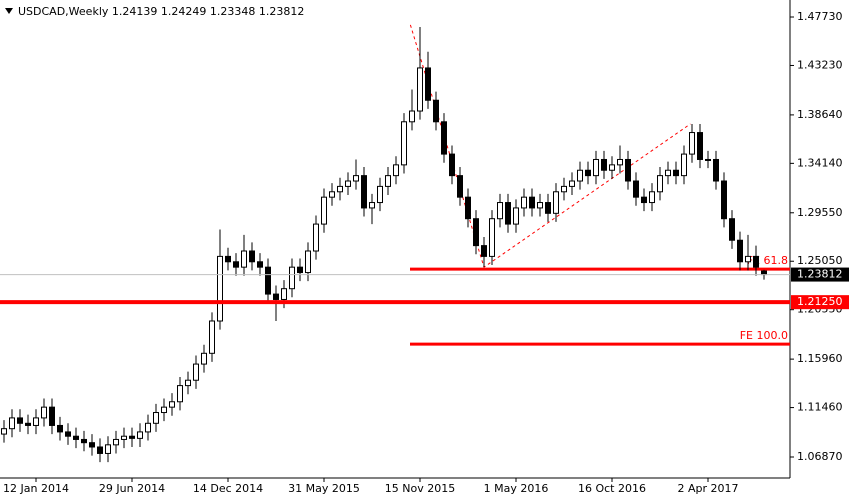 The width and height of the screenshot is (850, 500). Describe the element at coordinates (820, 162) in the screenshot. I see `y-tick-label: 1.34140` at that location.